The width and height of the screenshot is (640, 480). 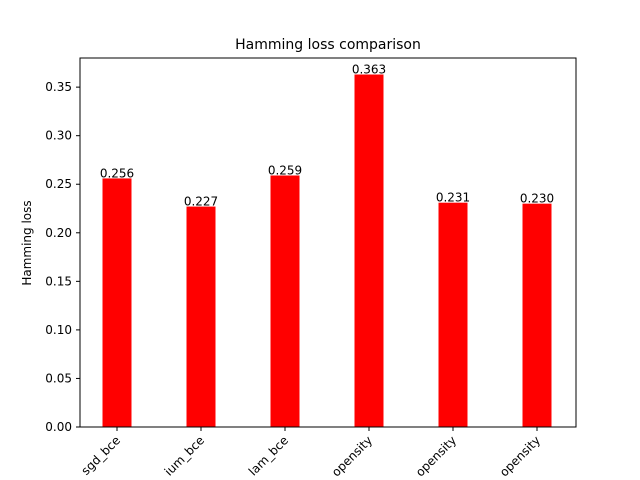 What do you see at coordinates (201, 202) in the screenshot?
I see `data-label-1: 0.227` at bounding box center [201, 202].